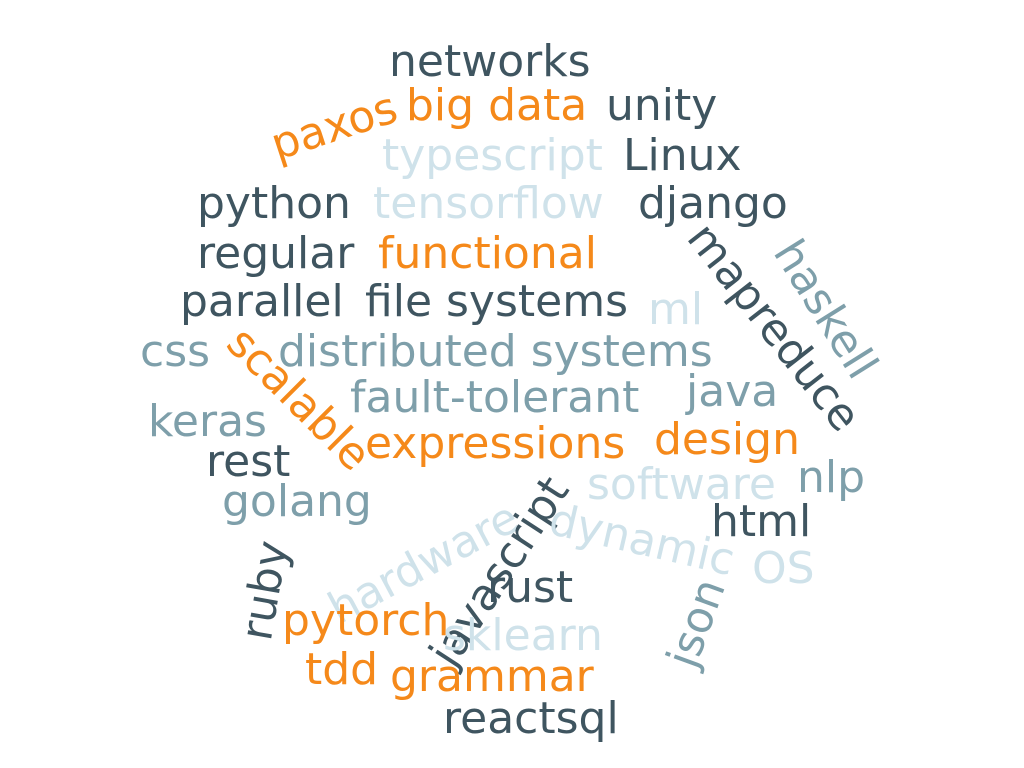  Describe the element at coordinates (492, 676) in the screenshot. I see `word-grammar: grammar` at that location.